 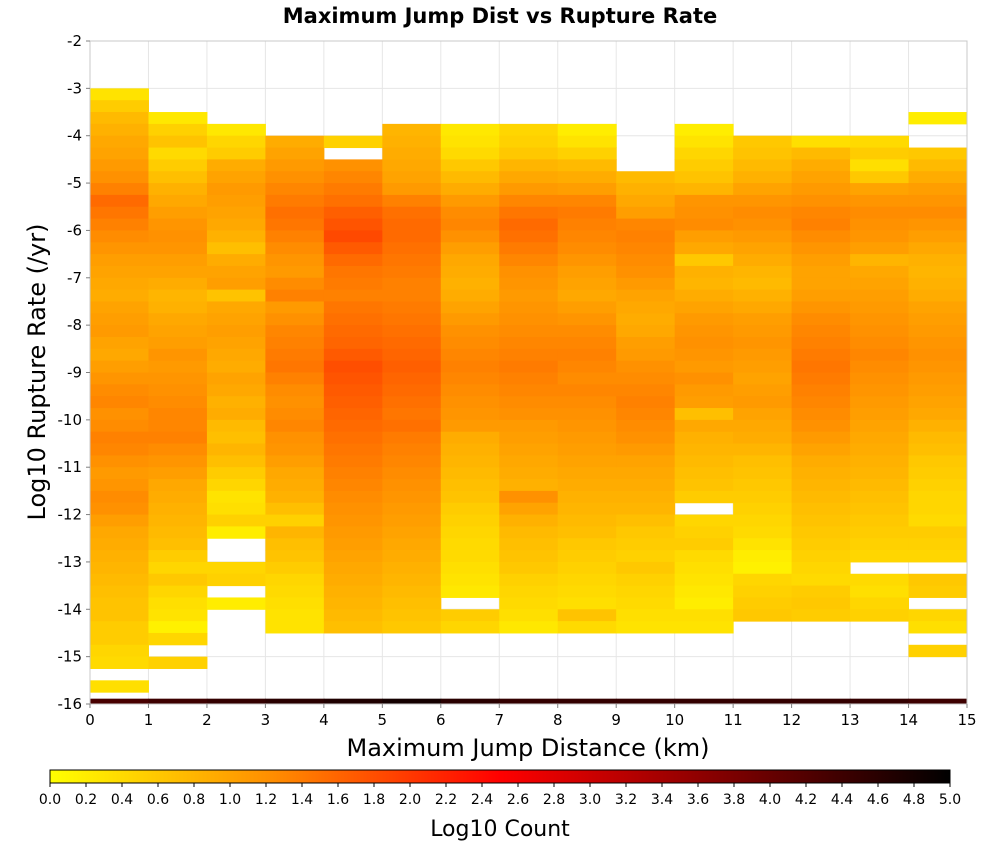 I want to click on colorbar-tick-label: 5.0, so click(x=950, y=800).